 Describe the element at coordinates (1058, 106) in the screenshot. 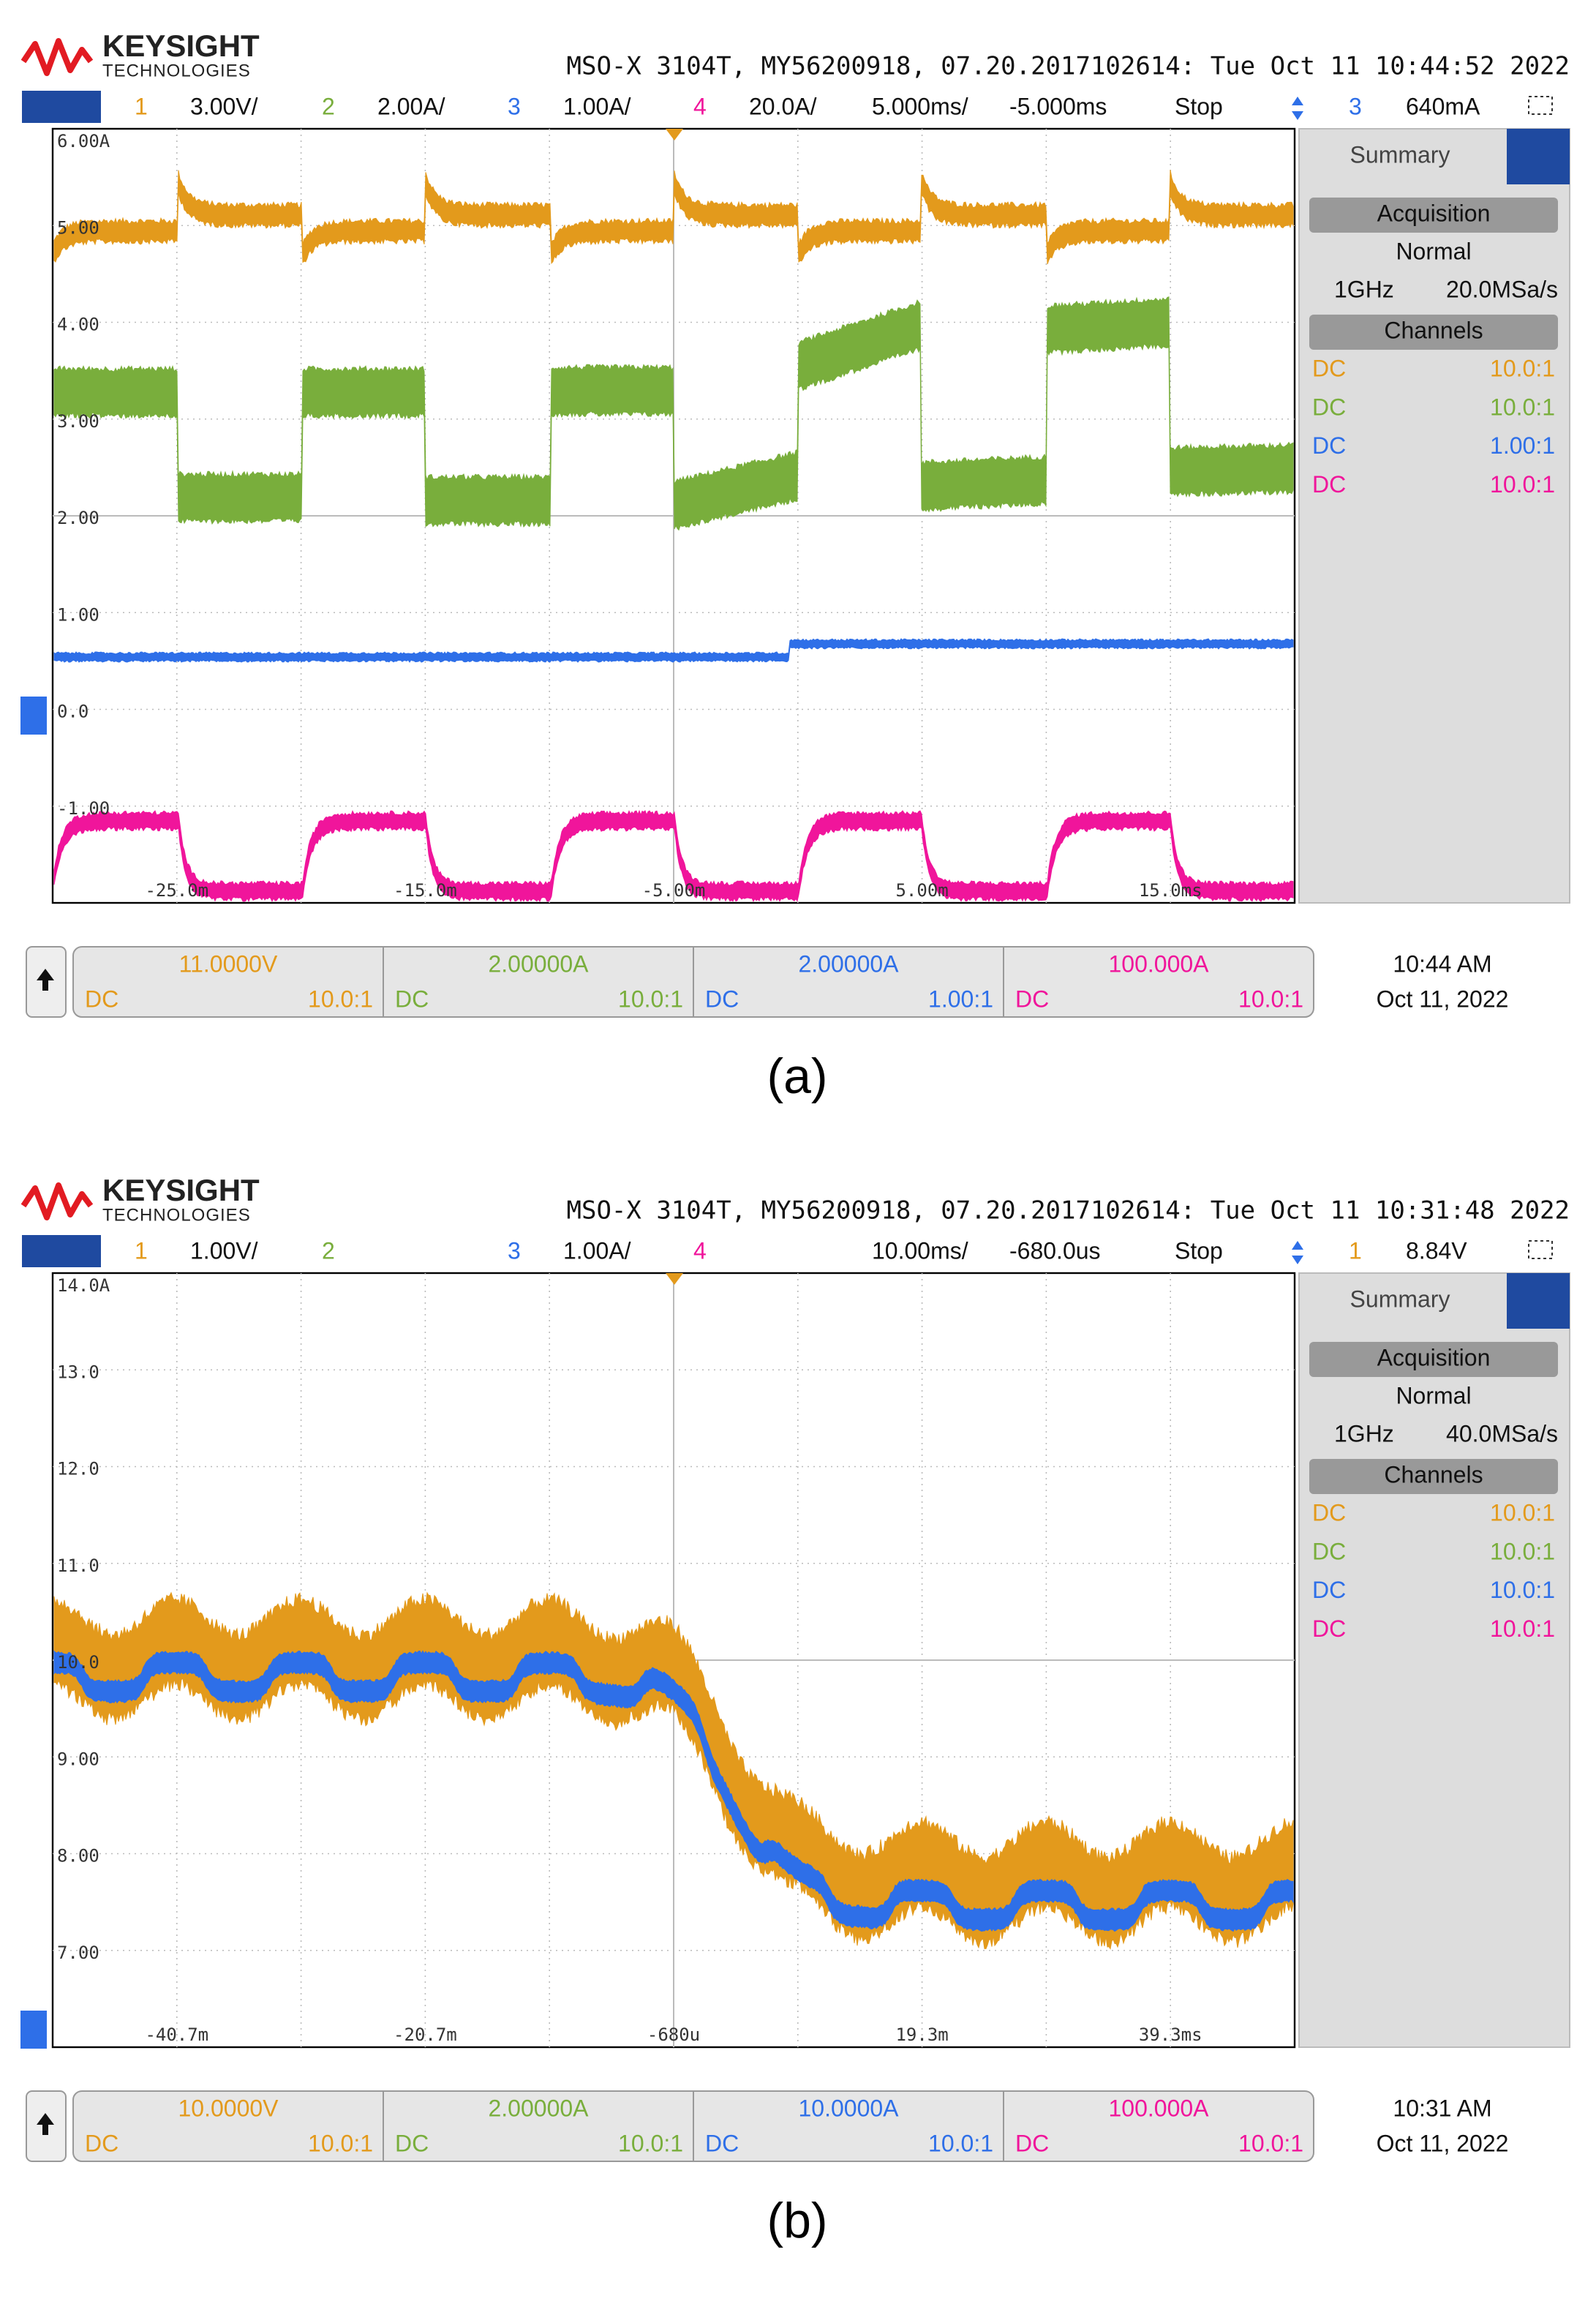

I see `delay: -5.000ms` at that location.